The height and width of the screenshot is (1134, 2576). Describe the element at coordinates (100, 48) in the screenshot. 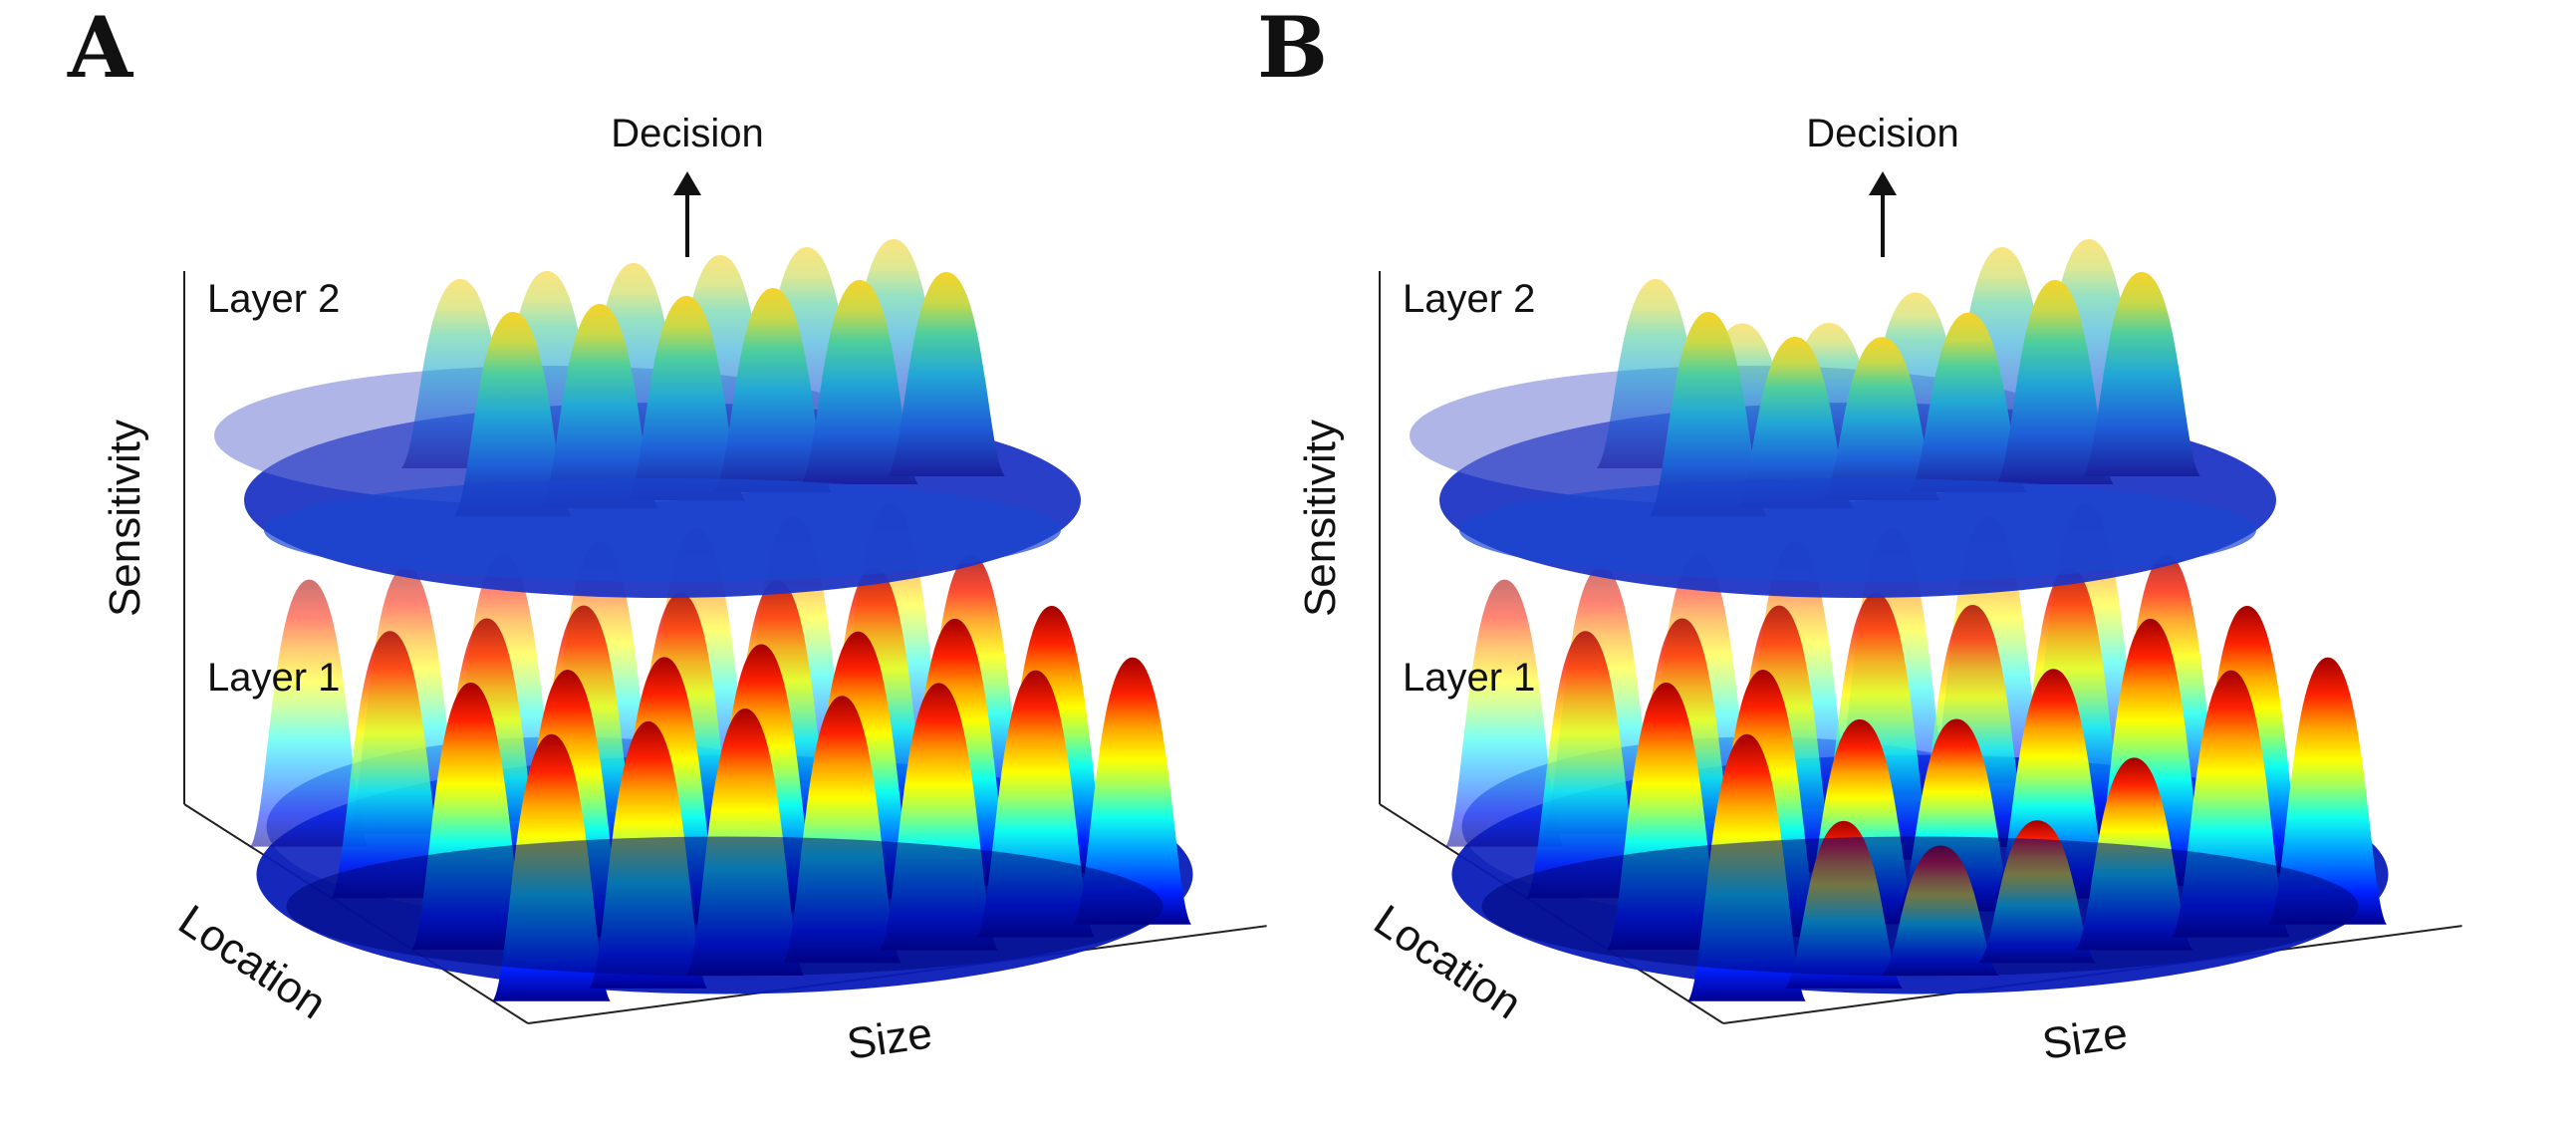

I see `panel-letter: A` at that location.